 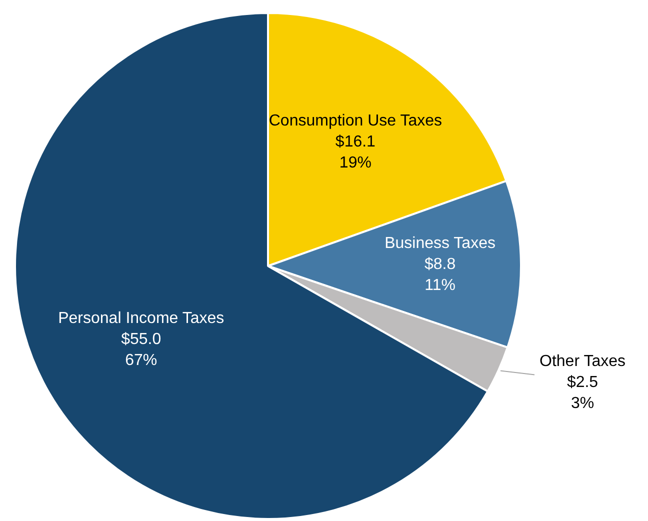 I want to click on slice-label: Personal Income Taxes, so click(x=141, y=319).